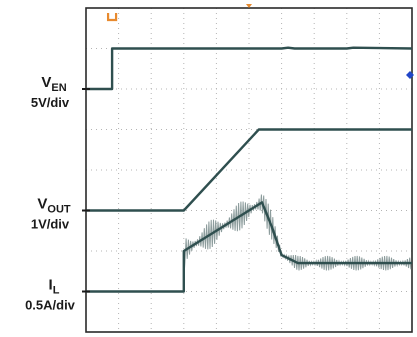 The width and height of the screenshot is (417, 337). I want to click on i-l-label: IL, so click(54, 287).